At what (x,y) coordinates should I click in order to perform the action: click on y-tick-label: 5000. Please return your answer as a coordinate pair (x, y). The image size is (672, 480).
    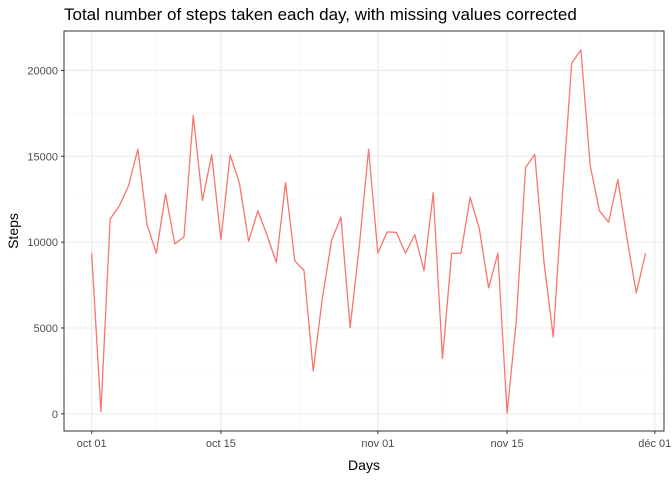
    Looking at the image, I should click on (46, 329).